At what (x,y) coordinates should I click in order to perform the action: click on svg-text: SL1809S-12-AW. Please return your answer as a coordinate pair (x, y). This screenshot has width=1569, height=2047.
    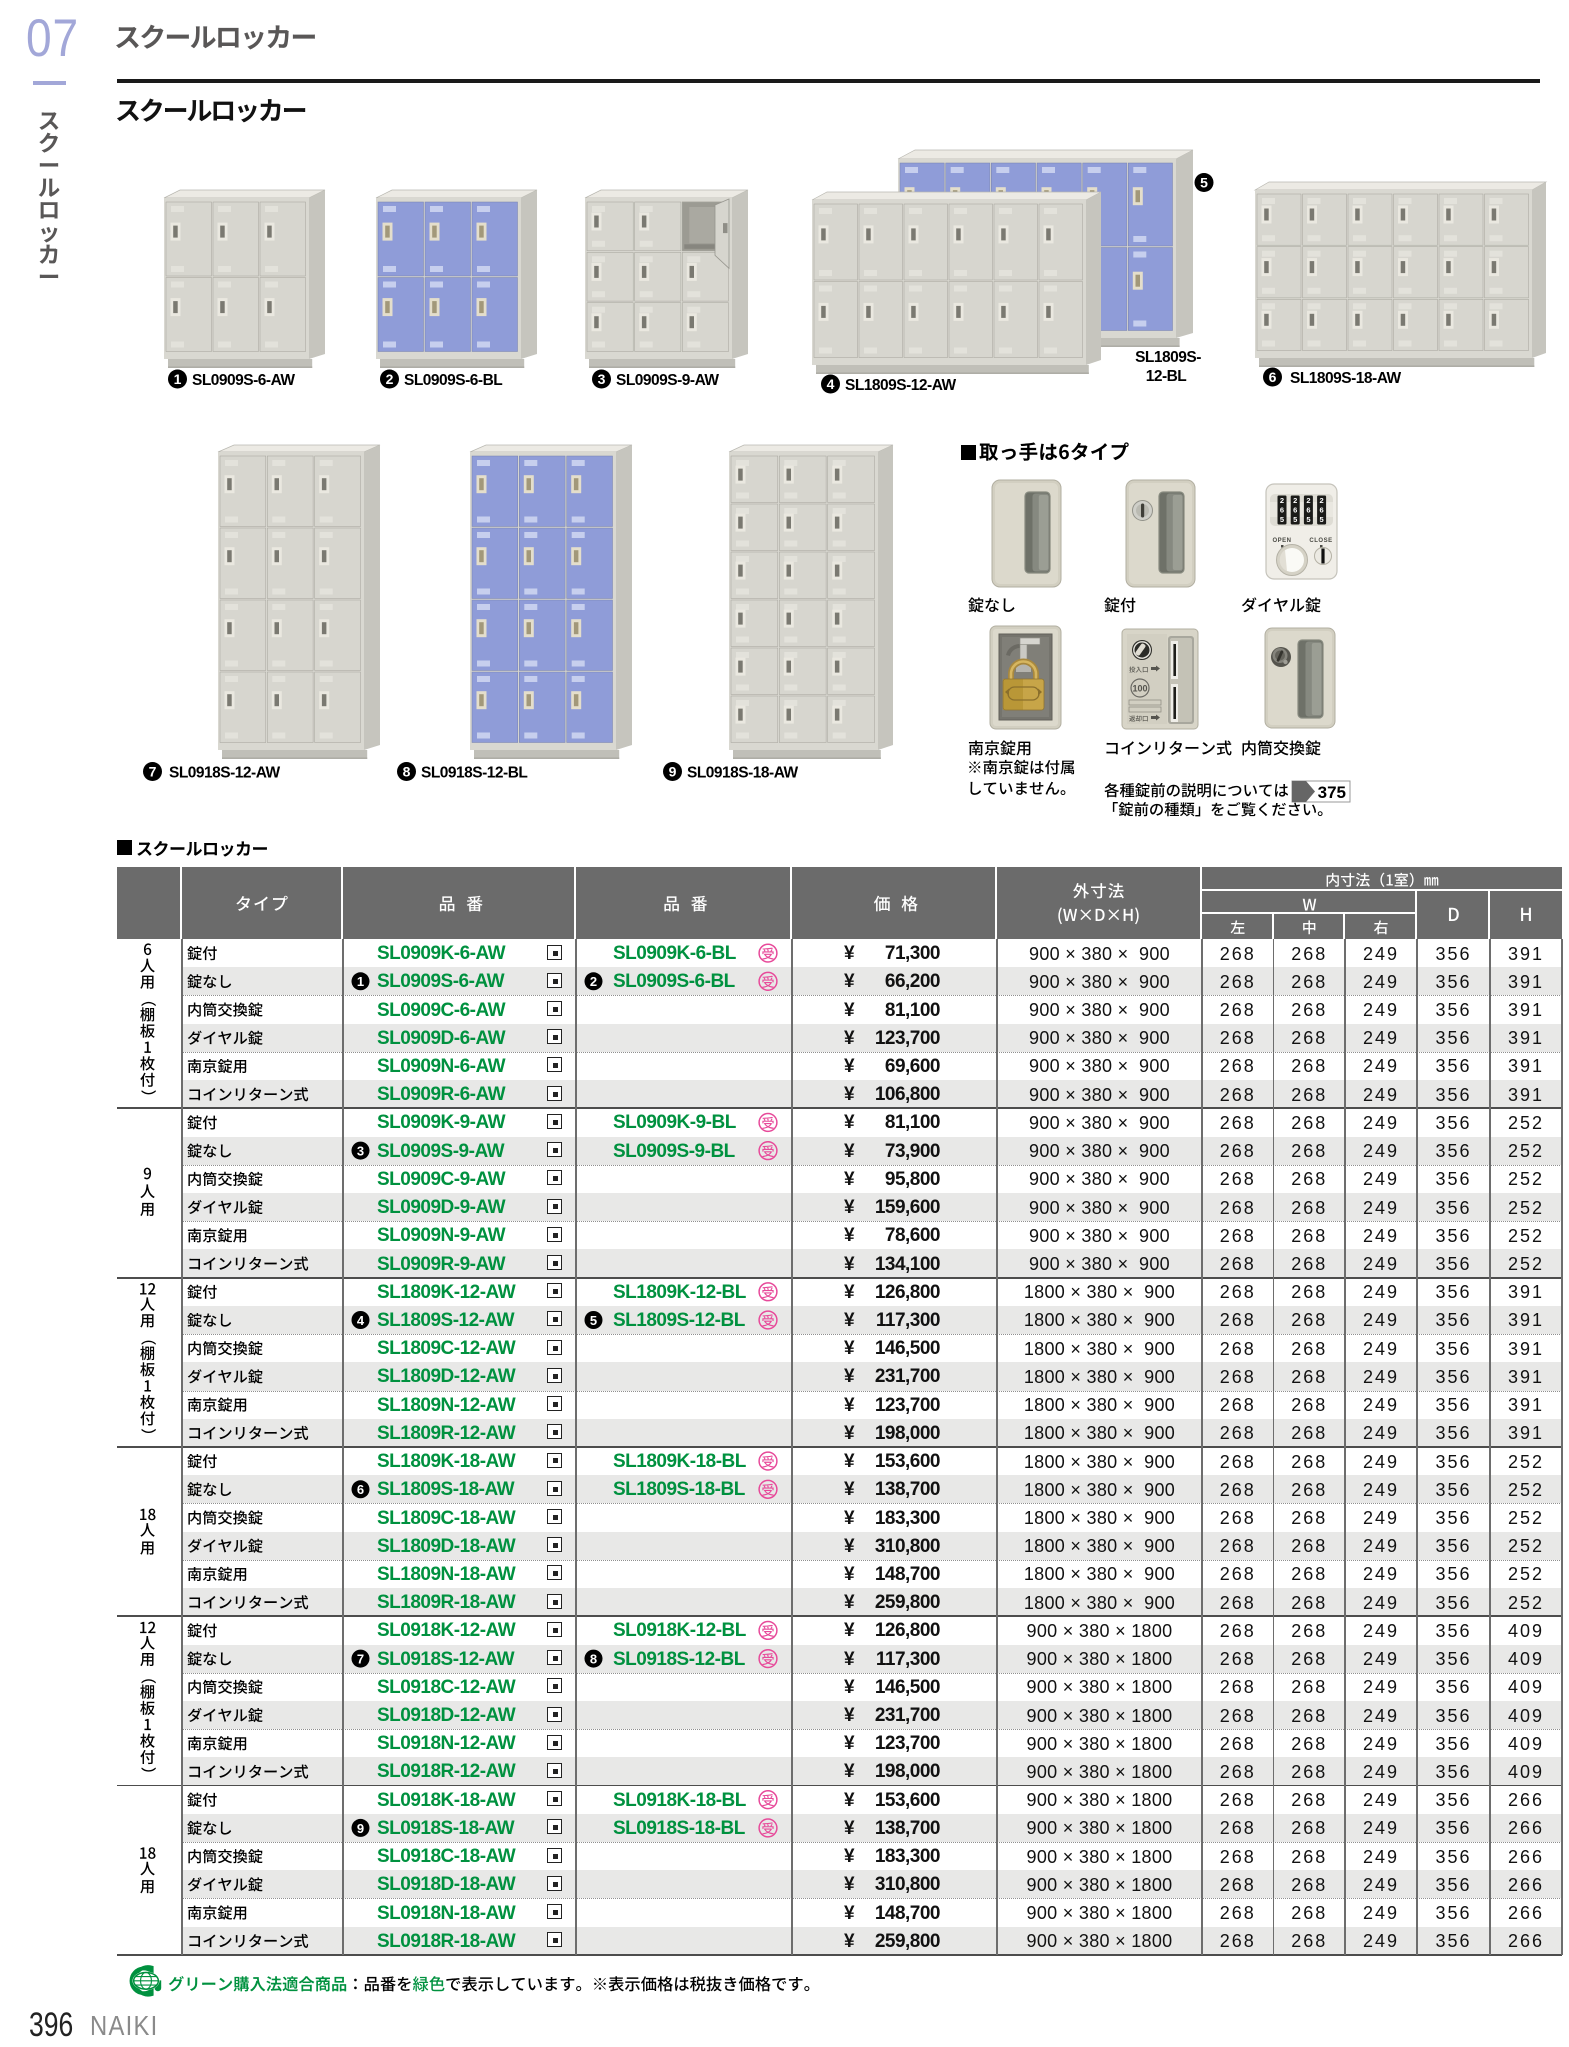
    Looking at the image, I should click on (901, 385).